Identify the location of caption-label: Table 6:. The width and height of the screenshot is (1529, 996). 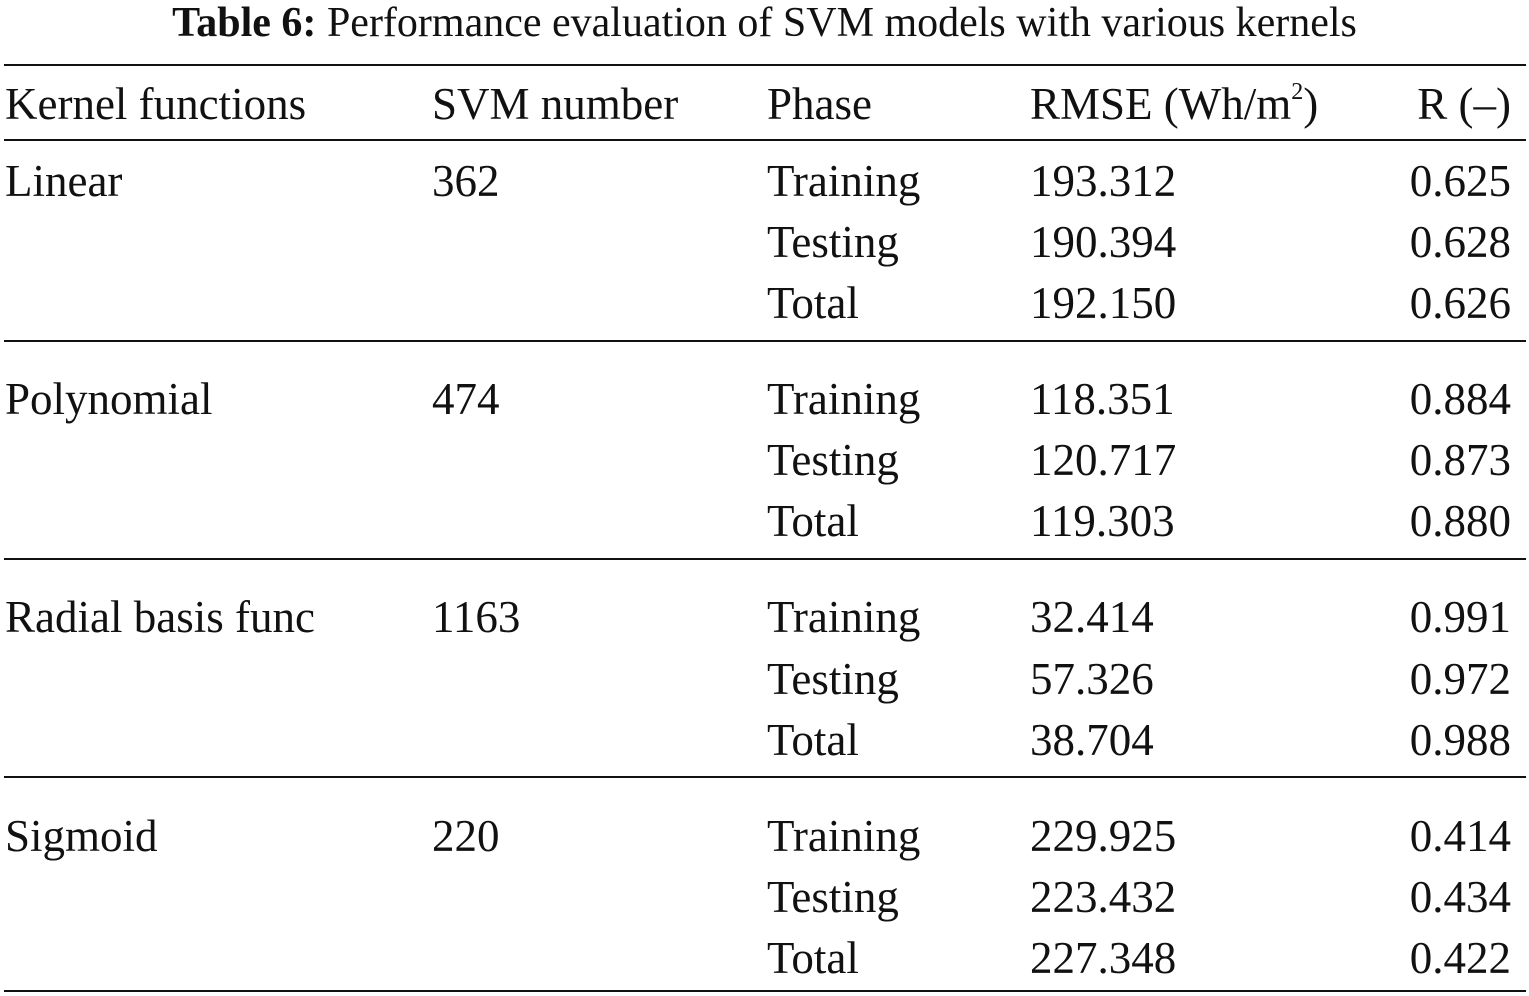
(244, 23).